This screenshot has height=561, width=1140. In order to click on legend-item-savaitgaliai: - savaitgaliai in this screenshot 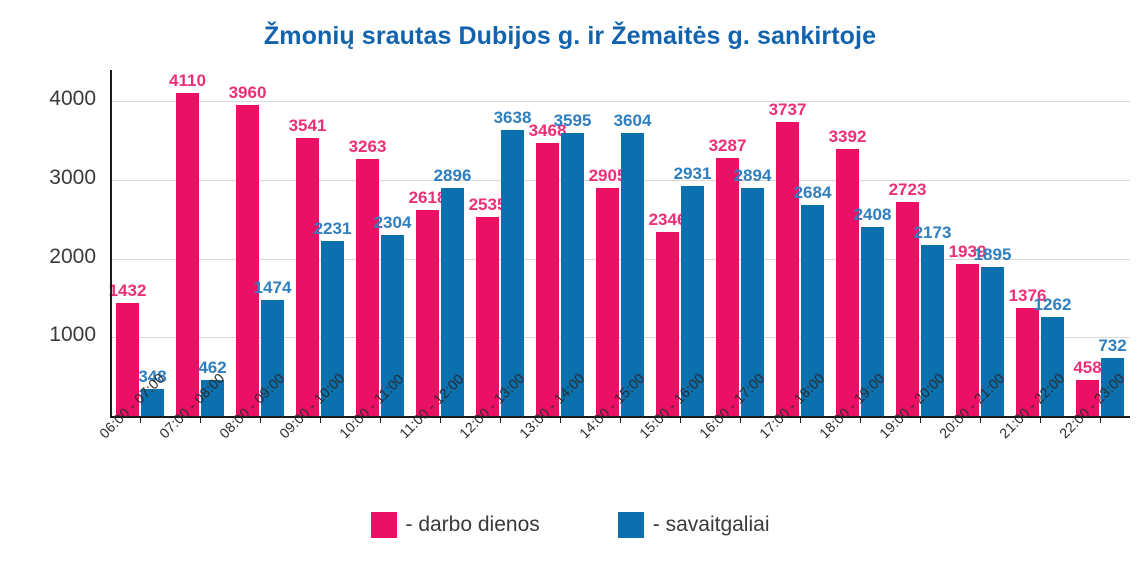, I will do `click(693, 525)`.